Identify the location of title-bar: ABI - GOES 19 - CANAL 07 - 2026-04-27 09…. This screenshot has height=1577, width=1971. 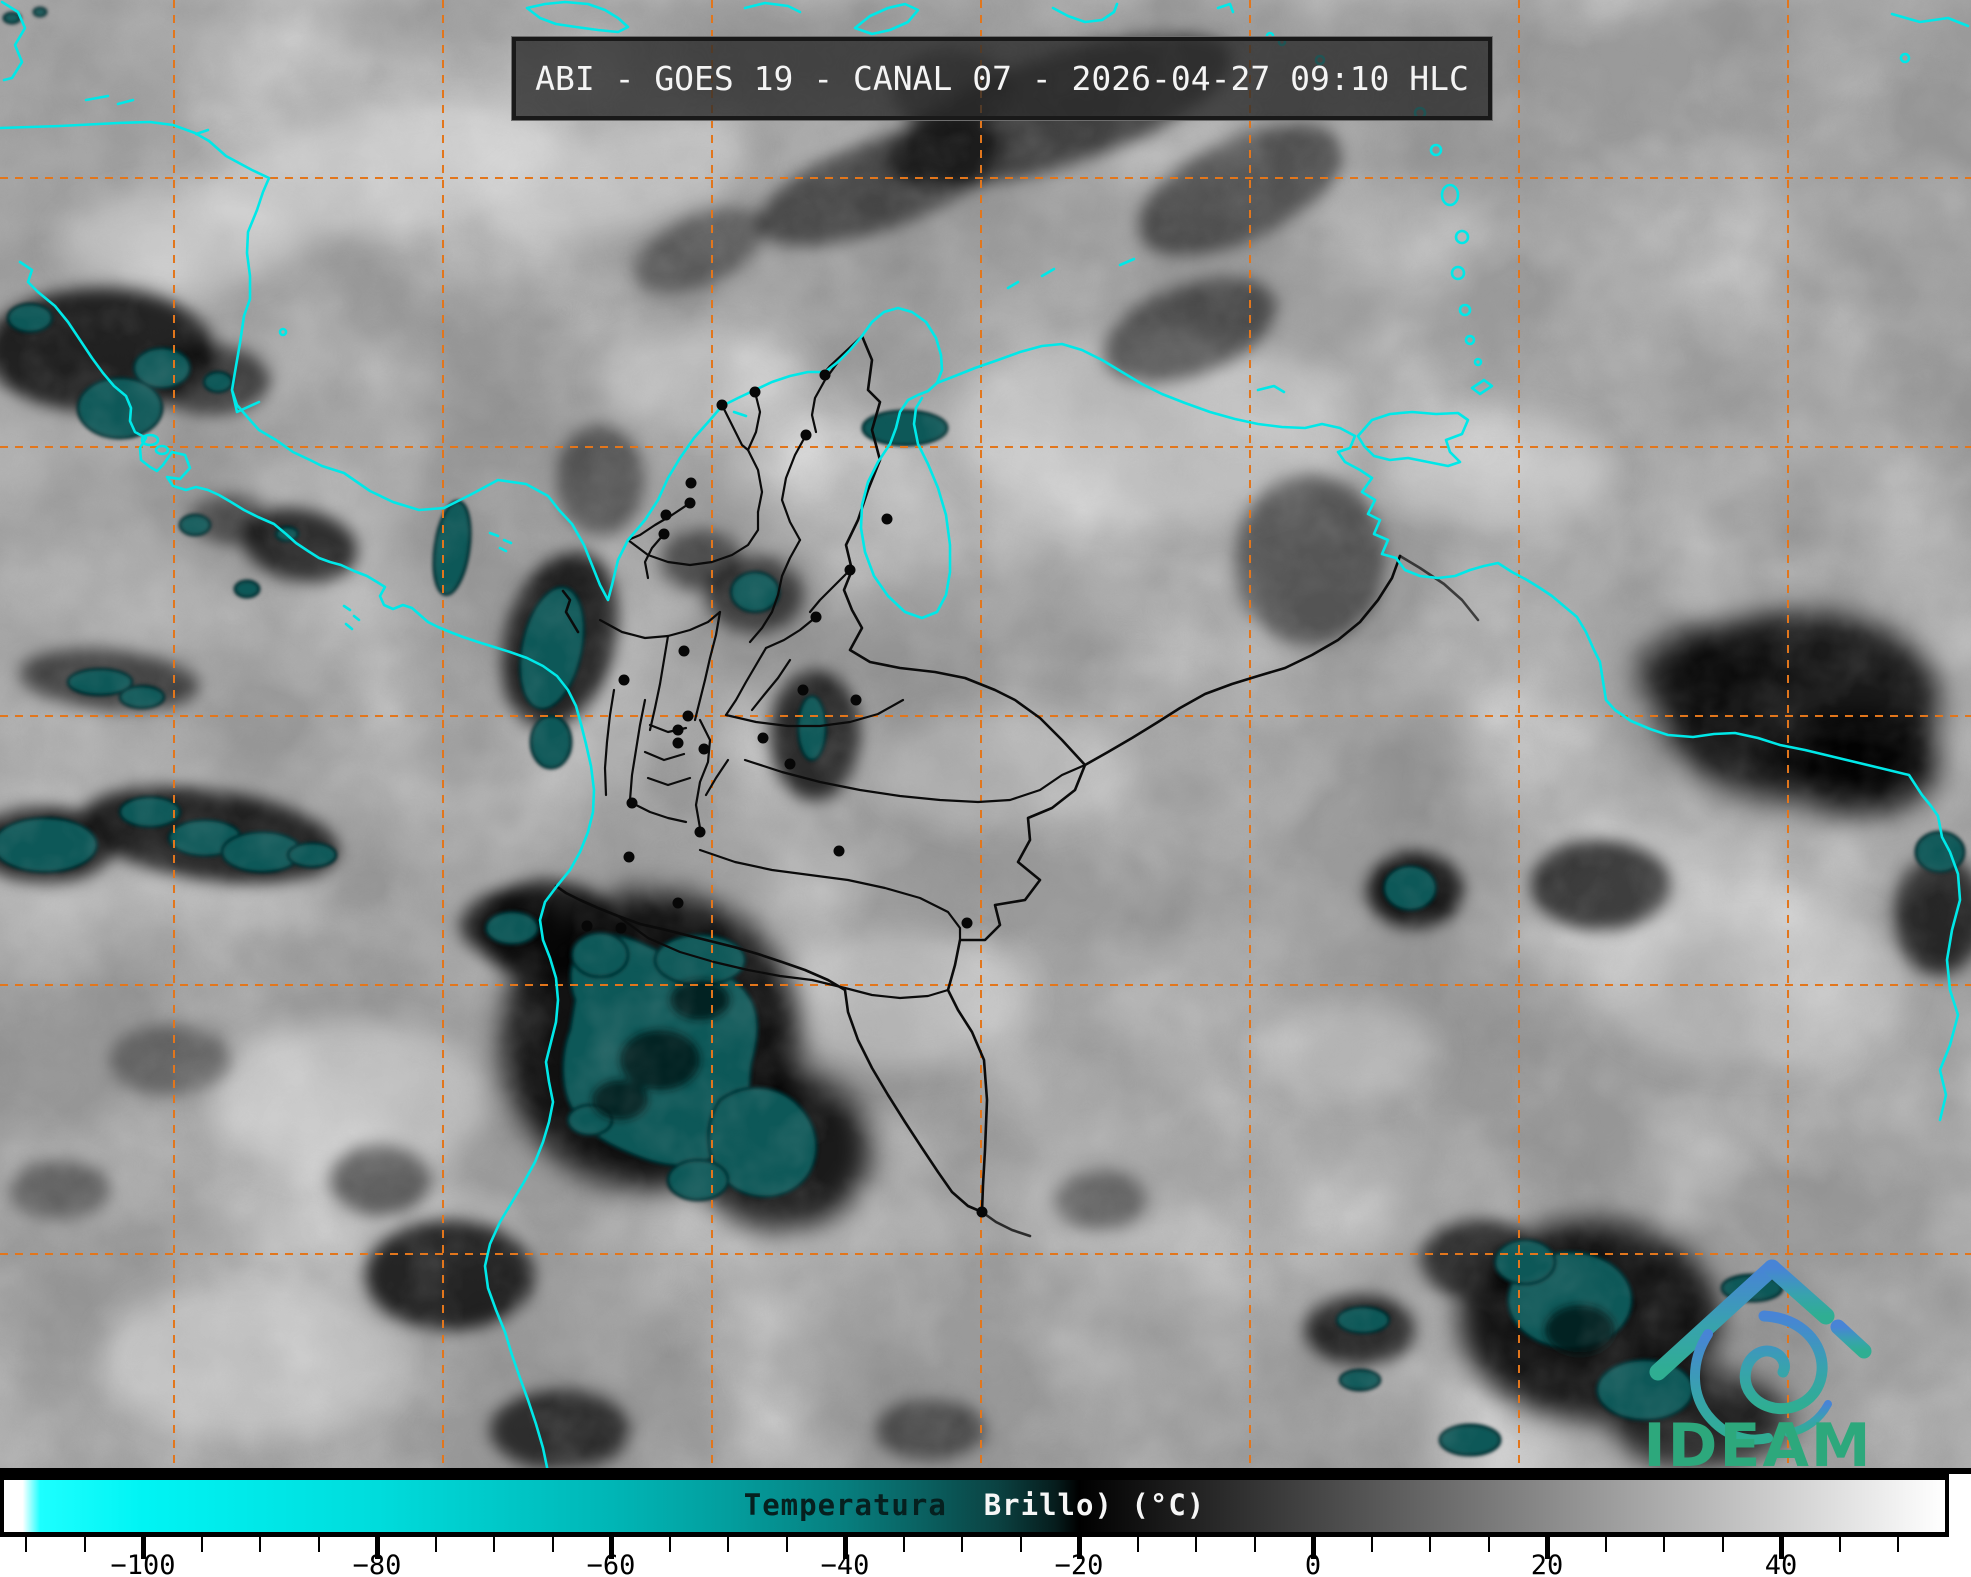
(1002, 78).